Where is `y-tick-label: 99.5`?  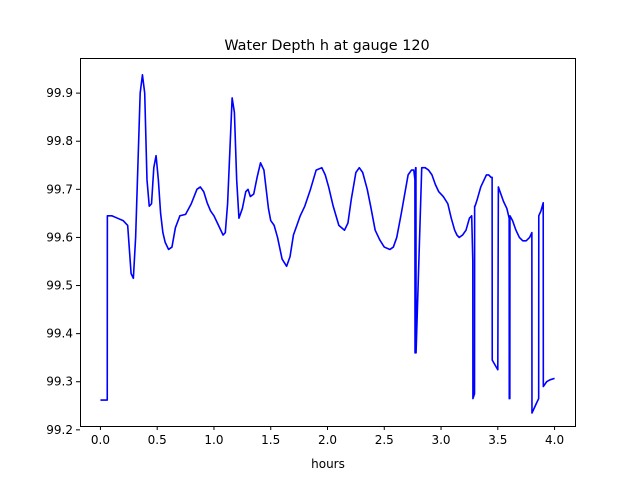
y-tick-label: 99.5 is located at coordinates (59, 286).